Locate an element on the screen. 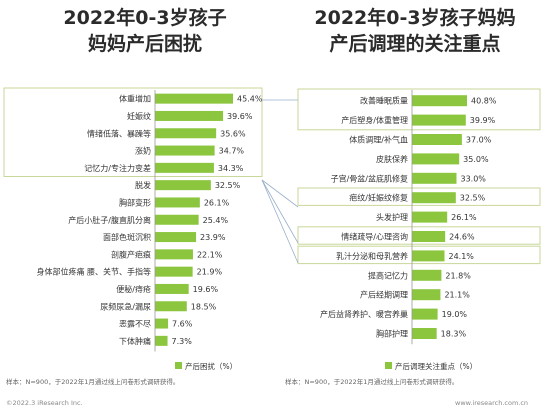 The image size is (549, 414). left-category-label: 情绪低落、暴躁等 is located at coordinates (119, 133).